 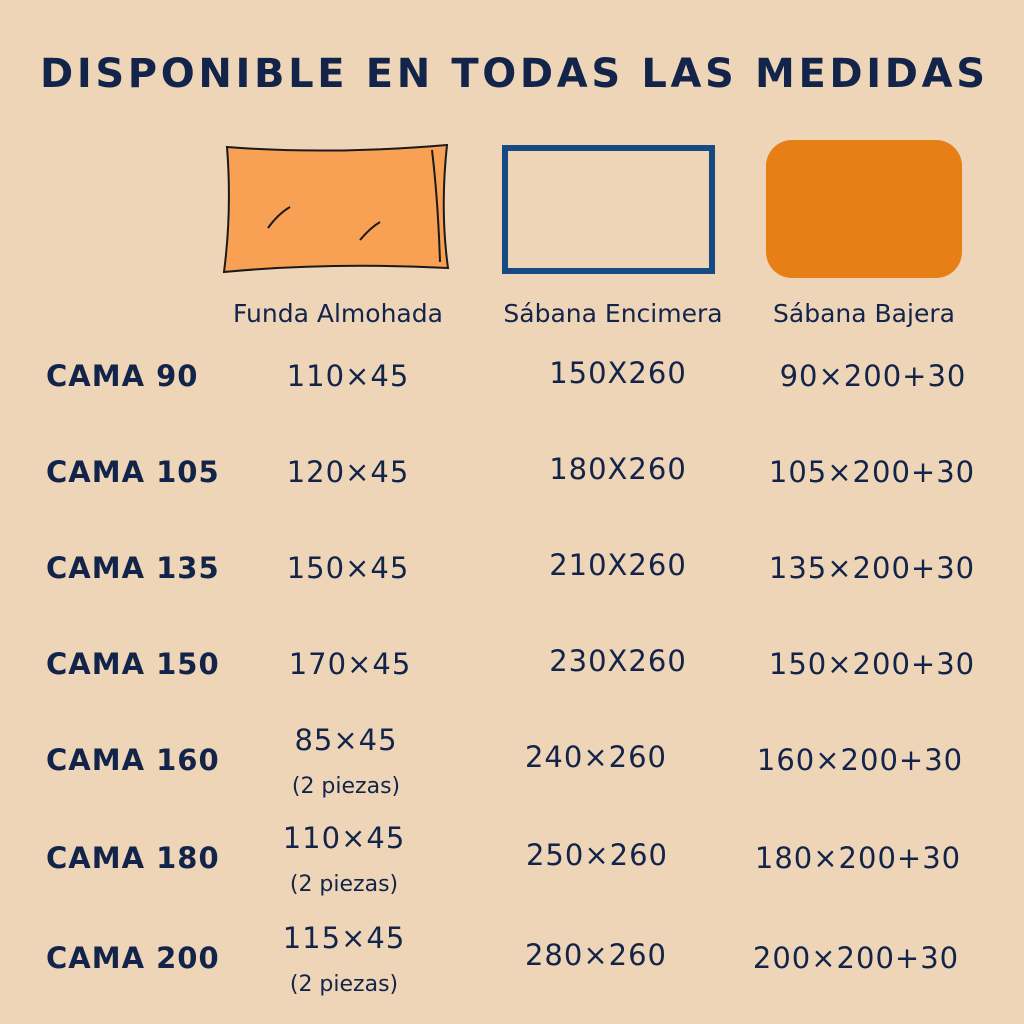 I want to click on pillow-icon, so click(x=336, y=208).